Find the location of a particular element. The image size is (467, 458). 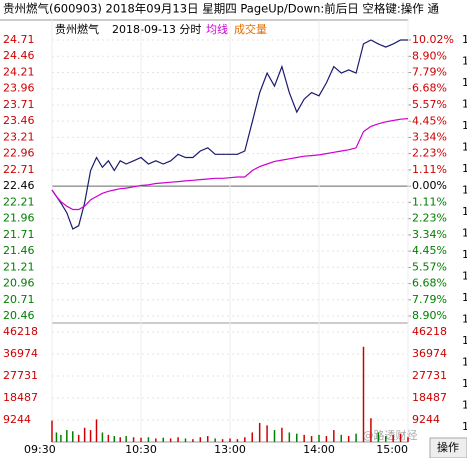

volume-tick-label: 36974 is located at coordinates (20, 353).